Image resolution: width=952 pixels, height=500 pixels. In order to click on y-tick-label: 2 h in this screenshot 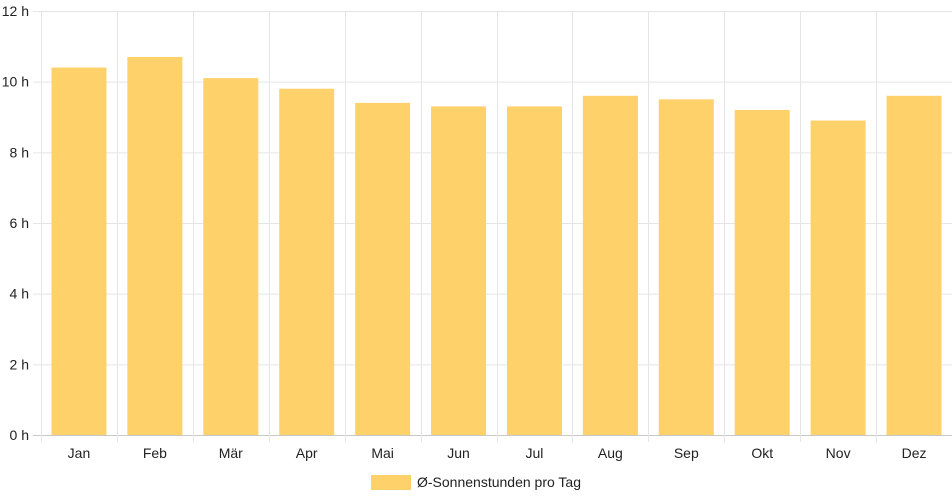, I will do `click(19, 364)`.